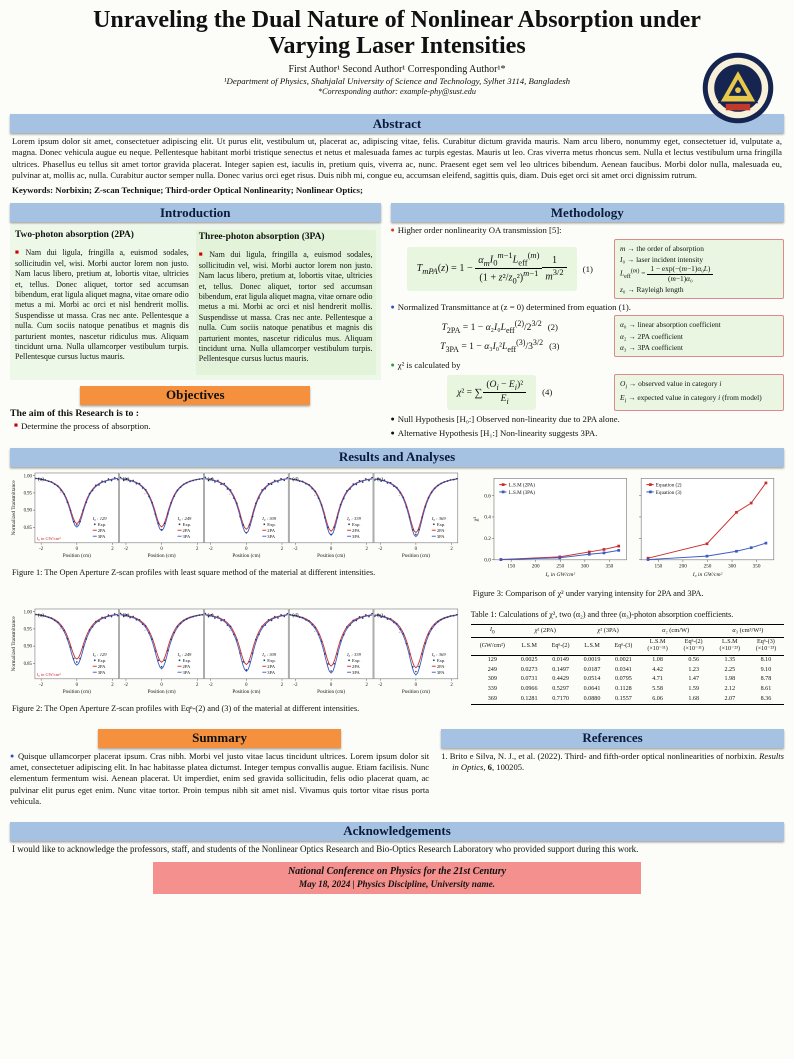 The height and width of the screenshot is (1059, 794). What do you see at coordinates (28, 613) in the screenshot?
I see `svg-text: 1.00` at bounding box center [28, 613].